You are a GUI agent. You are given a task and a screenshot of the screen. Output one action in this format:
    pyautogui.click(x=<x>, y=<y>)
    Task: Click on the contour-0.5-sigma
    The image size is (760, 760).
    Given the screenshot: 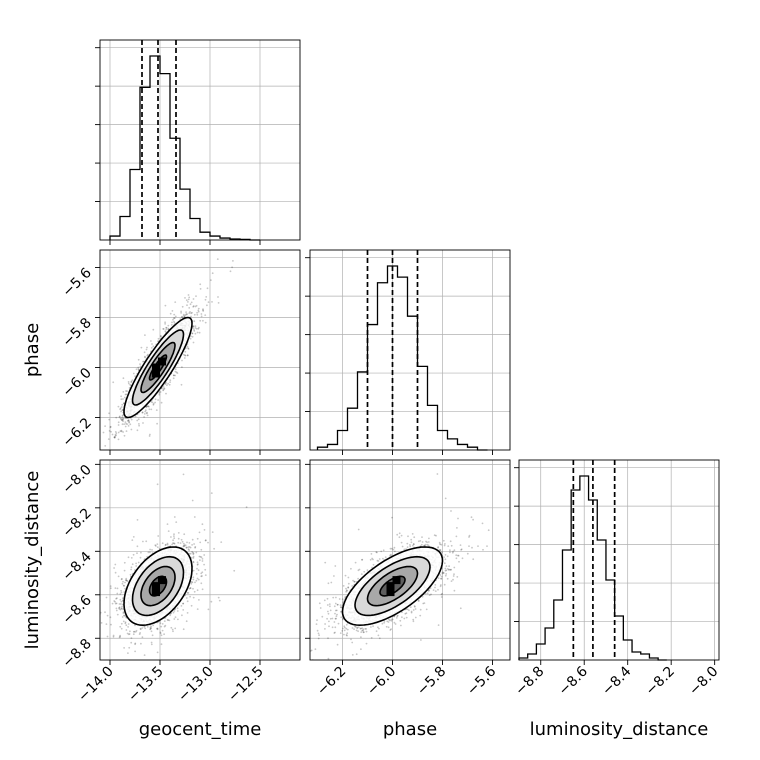 What is the action you would take?
    pyautogui.click(x=158, y=367)
    